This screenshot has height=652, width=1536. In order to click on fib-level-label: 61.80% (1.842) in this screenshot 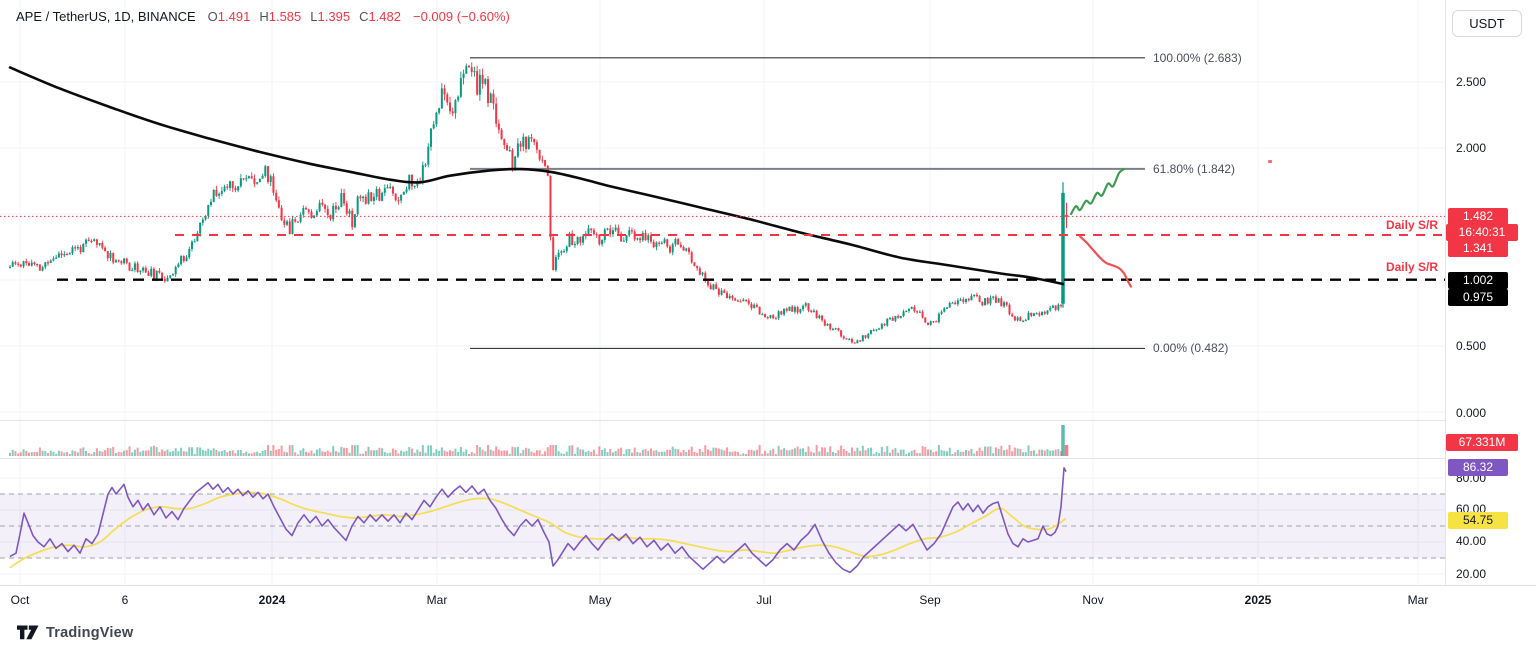, I will do `click(1194, 168)`.